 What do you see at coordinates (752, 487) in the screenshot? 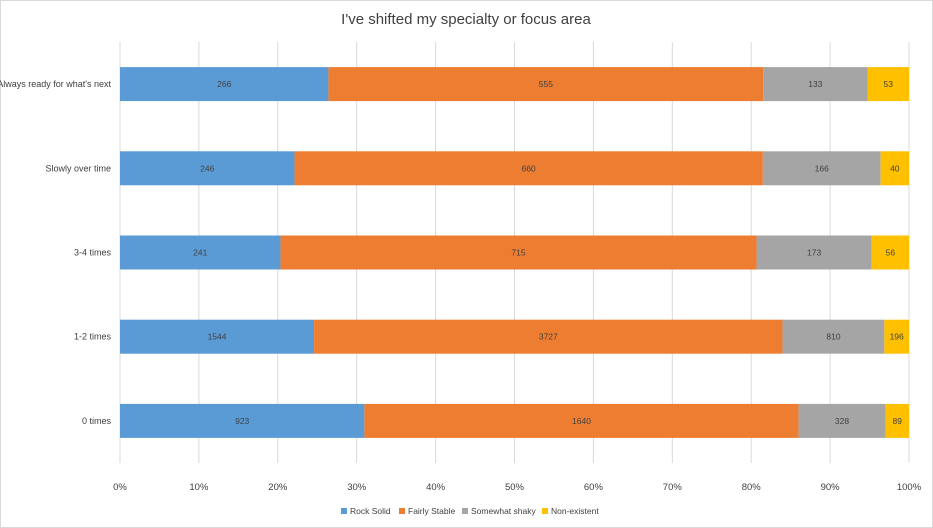
I see `x-tick-label: 80%` at bounding box center [752, 487].